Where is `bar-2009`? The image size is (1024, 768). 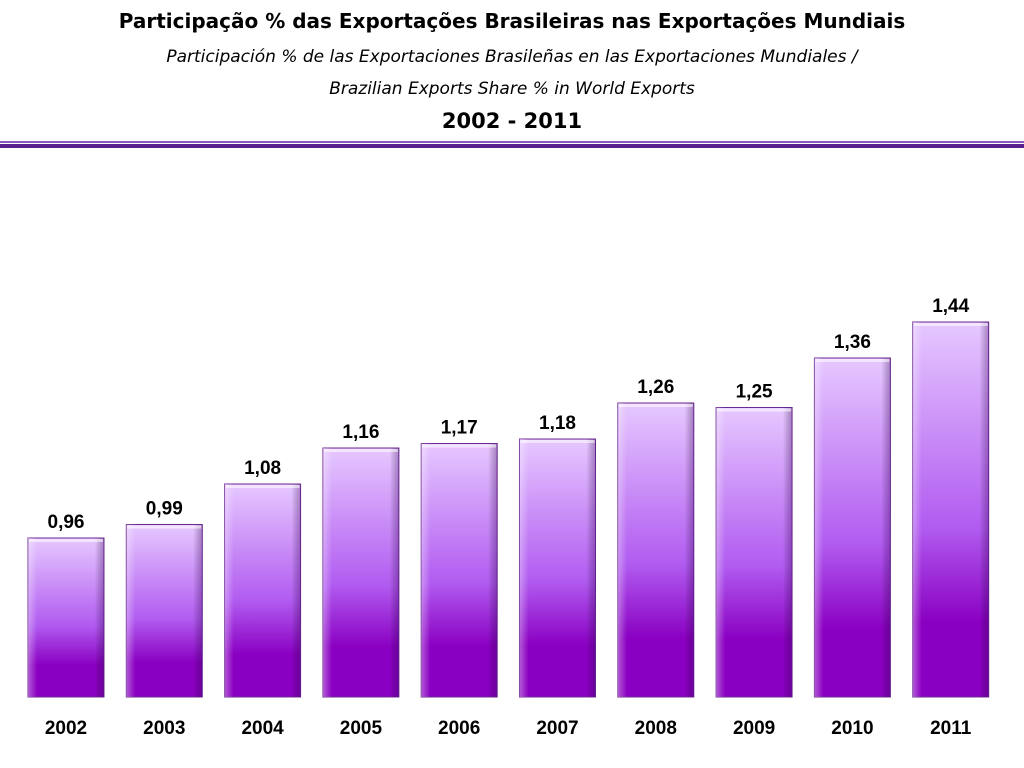
bar-2009 is located at coordinates (754, 552).